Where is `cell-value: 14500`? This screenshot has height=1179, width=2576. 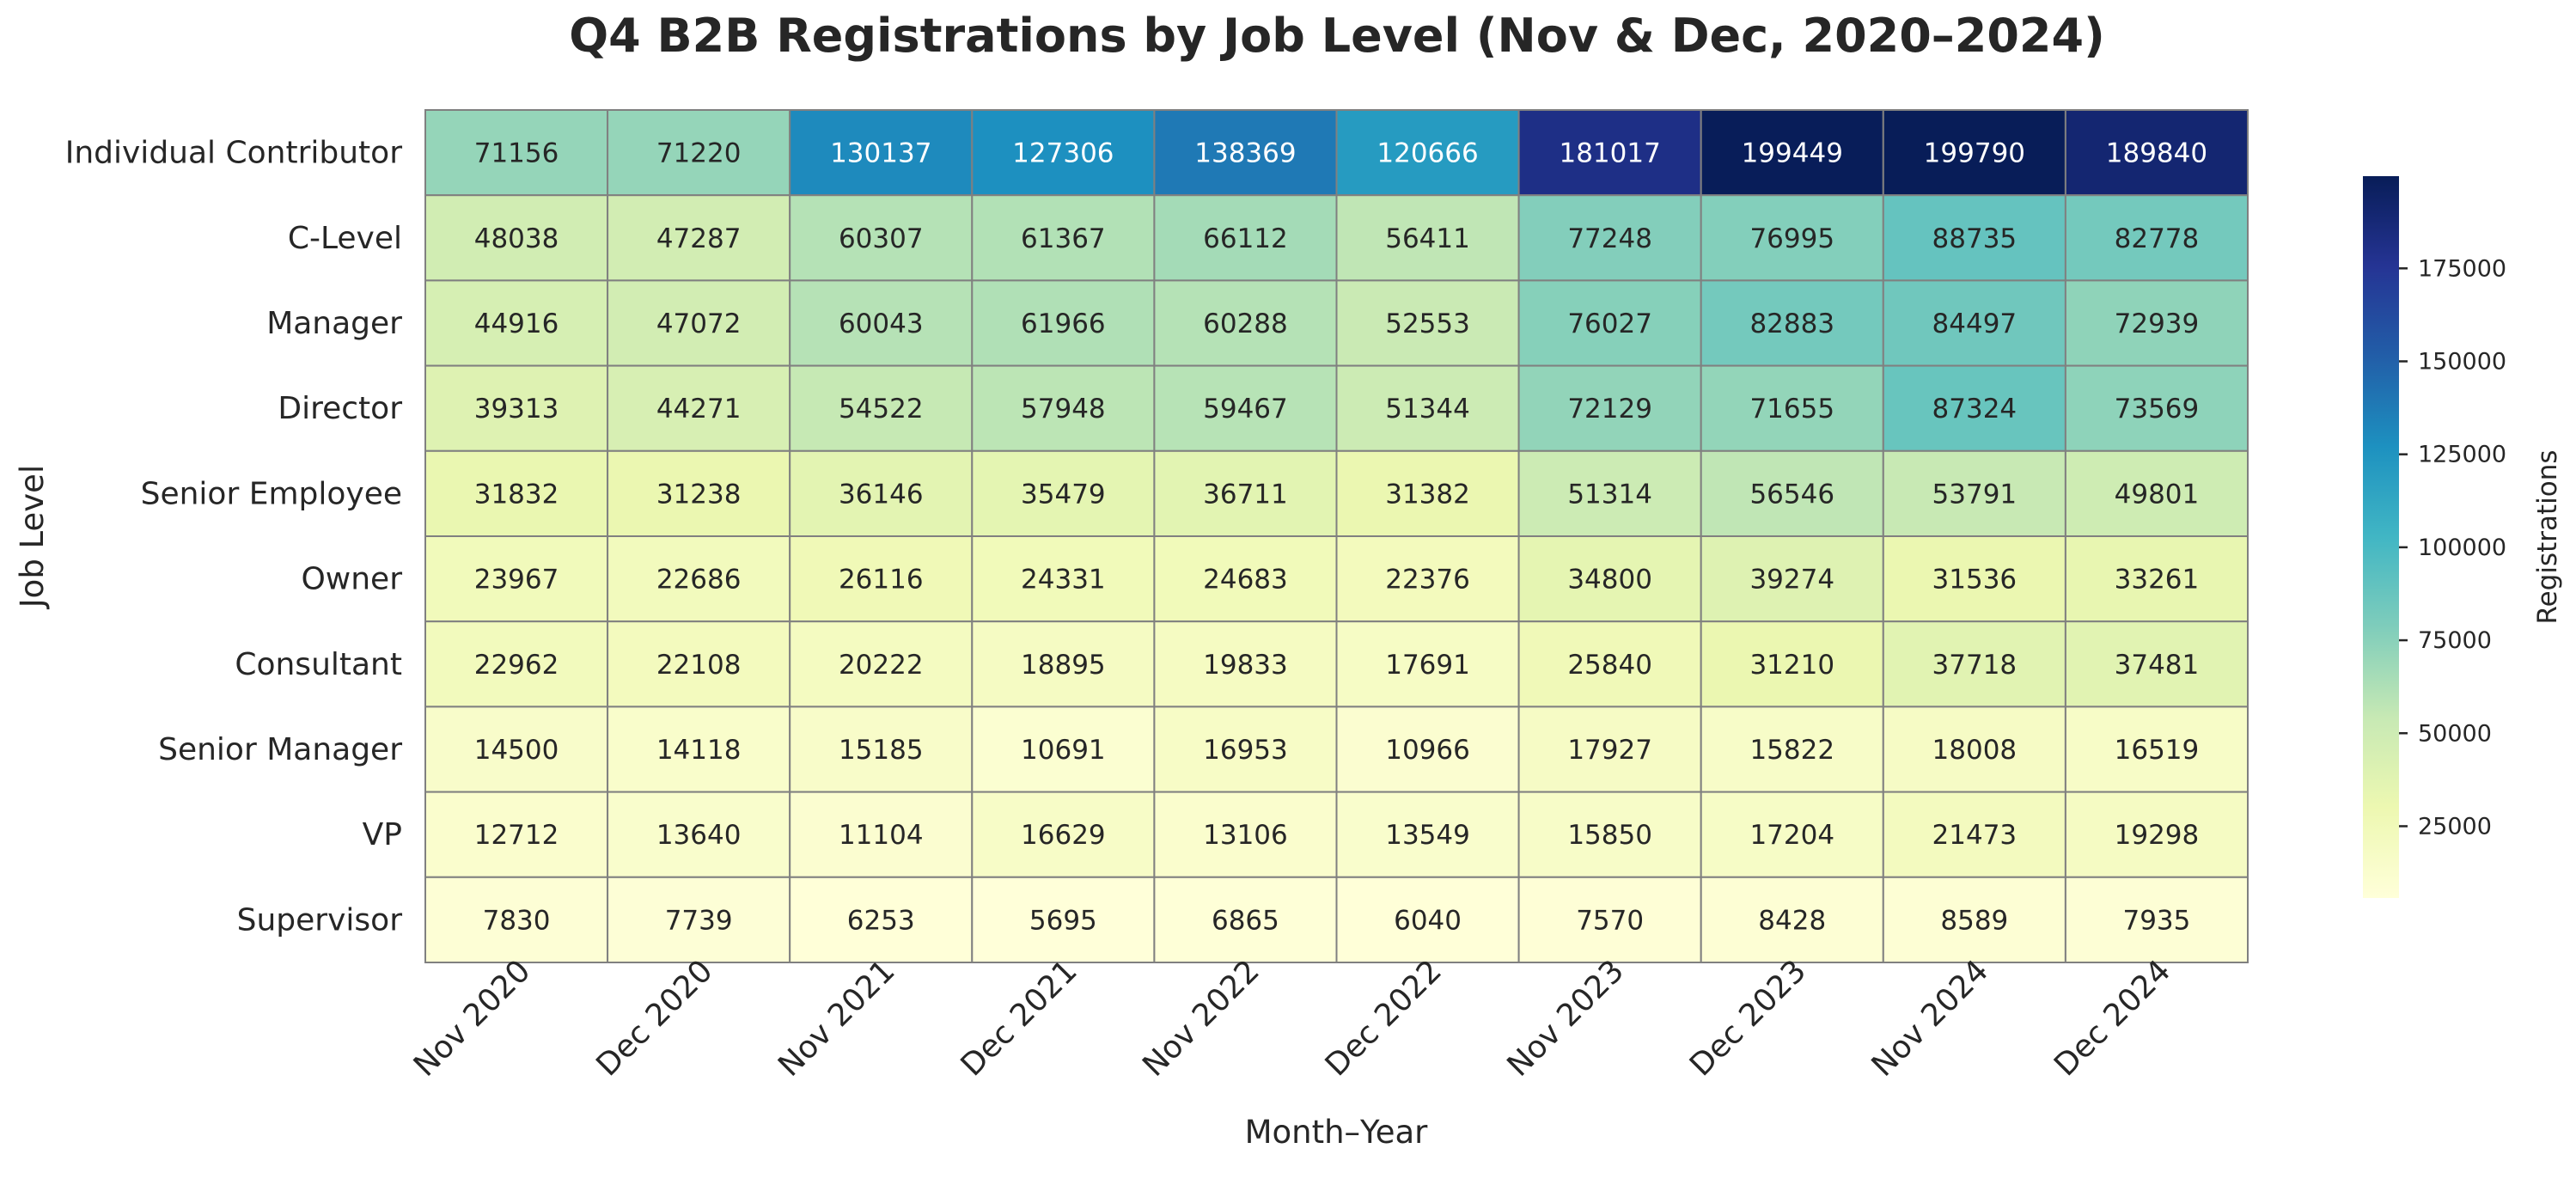
cell-value: 14500 is located at coordinates (516, 750).